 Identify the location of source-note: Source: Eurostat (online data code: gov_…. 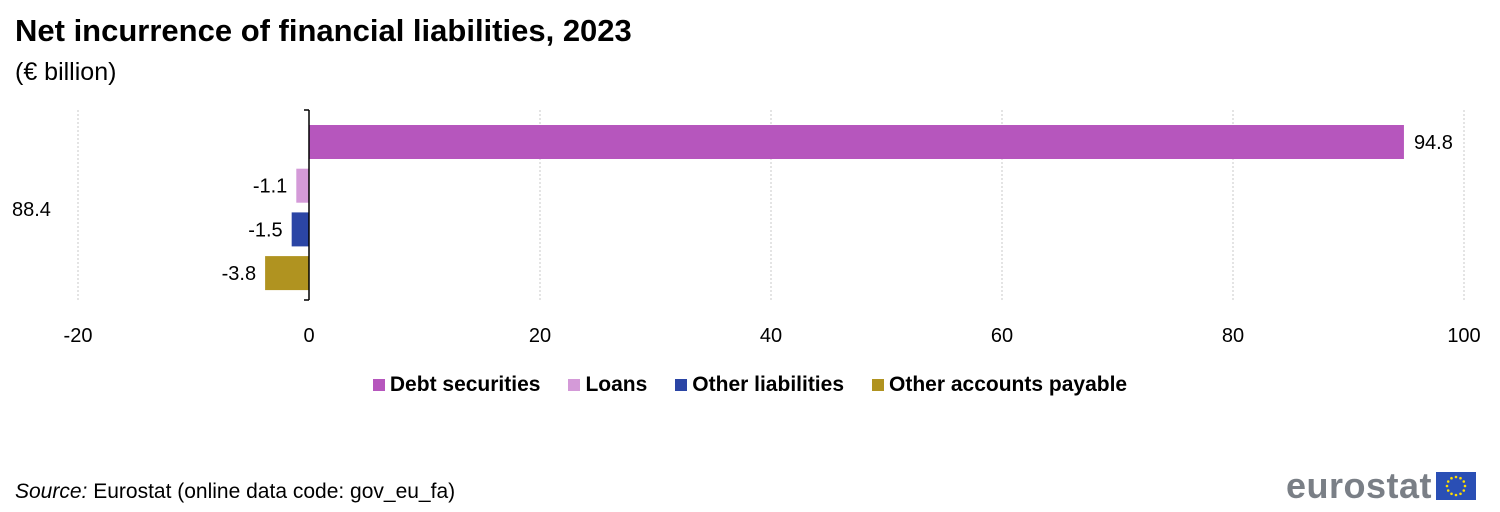
(235, 492).